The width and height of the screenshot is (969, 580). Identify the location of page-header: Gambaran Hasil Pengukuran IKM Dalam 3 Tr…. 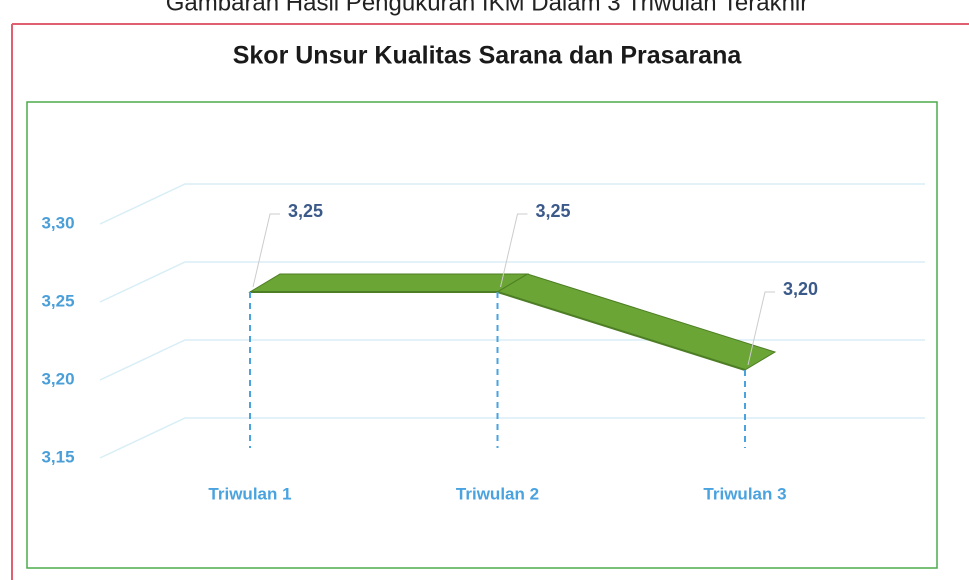
(487, 8).